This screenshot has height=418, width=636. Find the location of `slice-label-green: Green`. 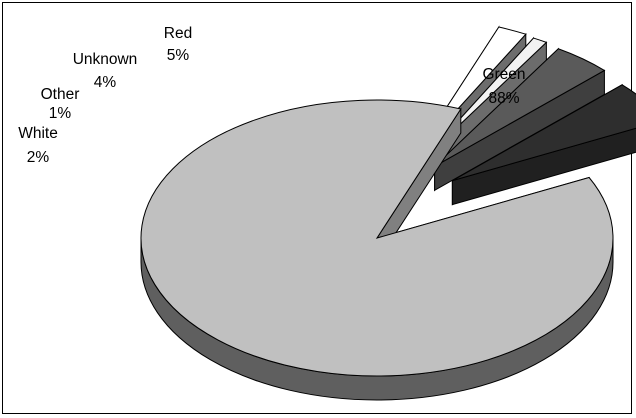

slice-label-green: Green is located at coordinates (503, 74).